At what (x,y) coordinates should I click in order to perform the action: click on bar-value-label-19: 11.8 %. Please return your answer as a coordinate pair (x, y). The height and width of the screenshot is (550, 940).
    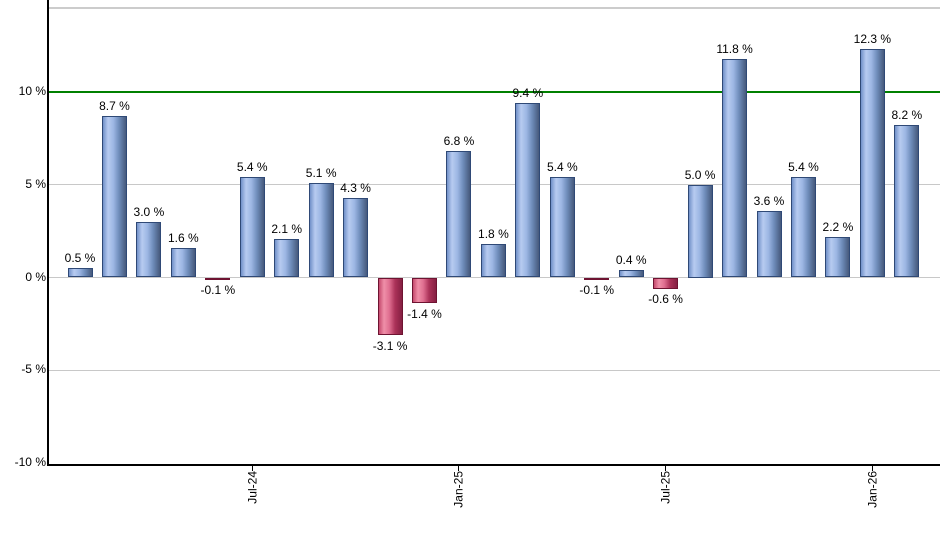
    Looking at the image, I should click on (734, 48).